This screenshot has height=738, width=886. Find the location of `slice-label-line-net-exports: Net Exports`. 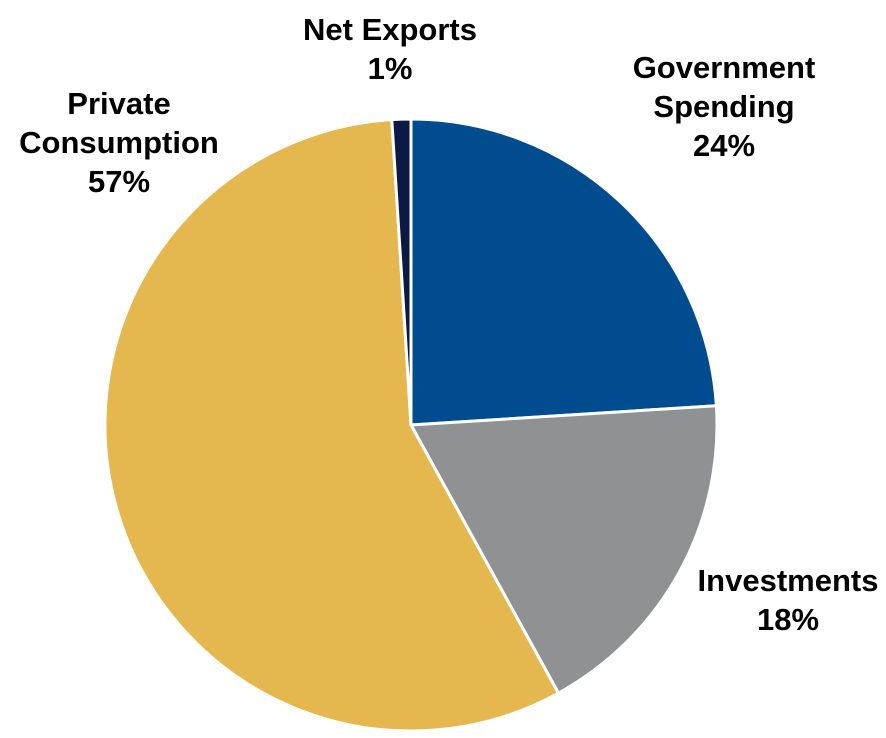

slice-label-line-net-exports: Net Exports is located at coordinates (390, 29).